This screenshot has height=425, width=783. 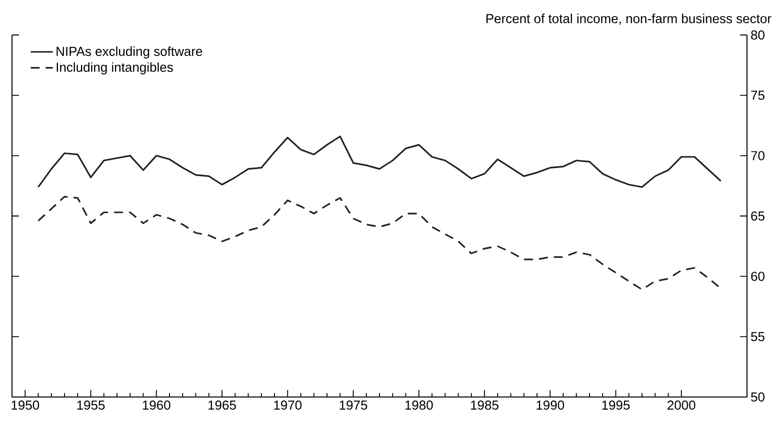 I want to click on y-axis-title: Percent of total income, non-farm business sector, so click(x=629, y=19).